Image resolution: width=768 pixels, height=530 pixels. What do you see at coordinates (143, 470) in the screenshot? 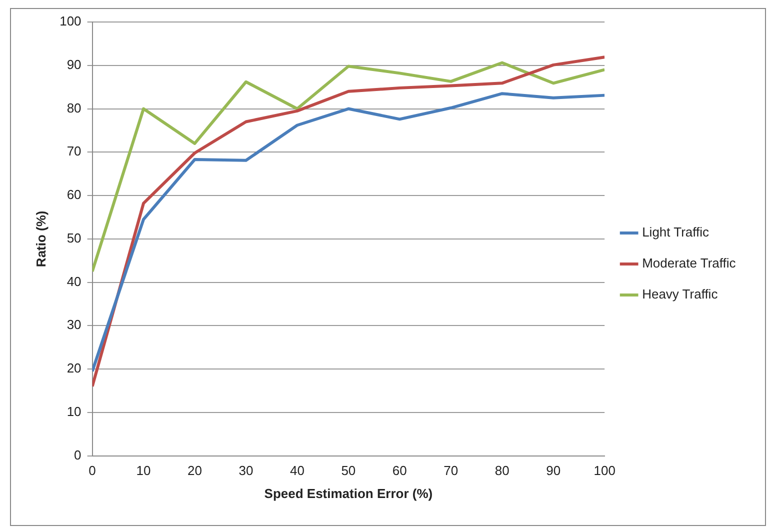
I see `x-tick-label: 10` at bounding box center [143, 470].